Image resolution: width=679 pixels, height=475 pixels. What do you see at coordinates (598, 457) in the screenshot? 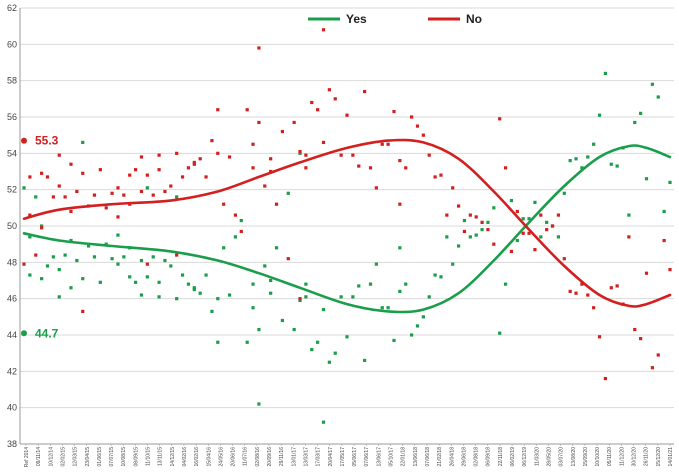
I see `x-tick-label: 10/10/20` at bounding box center [598, 457].